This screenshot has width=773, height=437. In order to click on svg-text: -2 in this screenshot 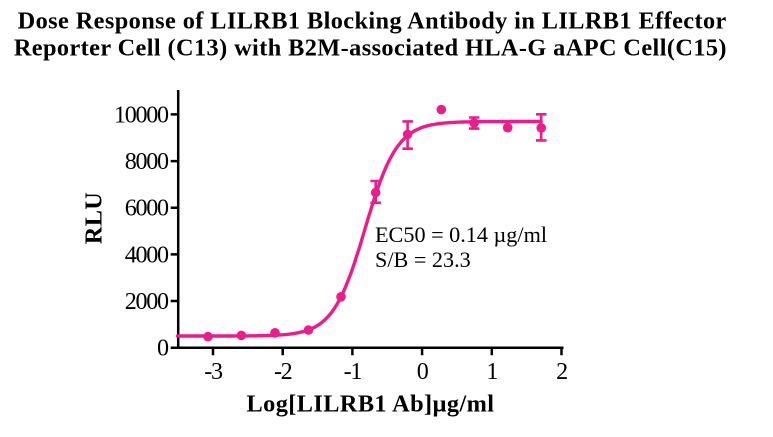, I will do `click(283, 372)`.